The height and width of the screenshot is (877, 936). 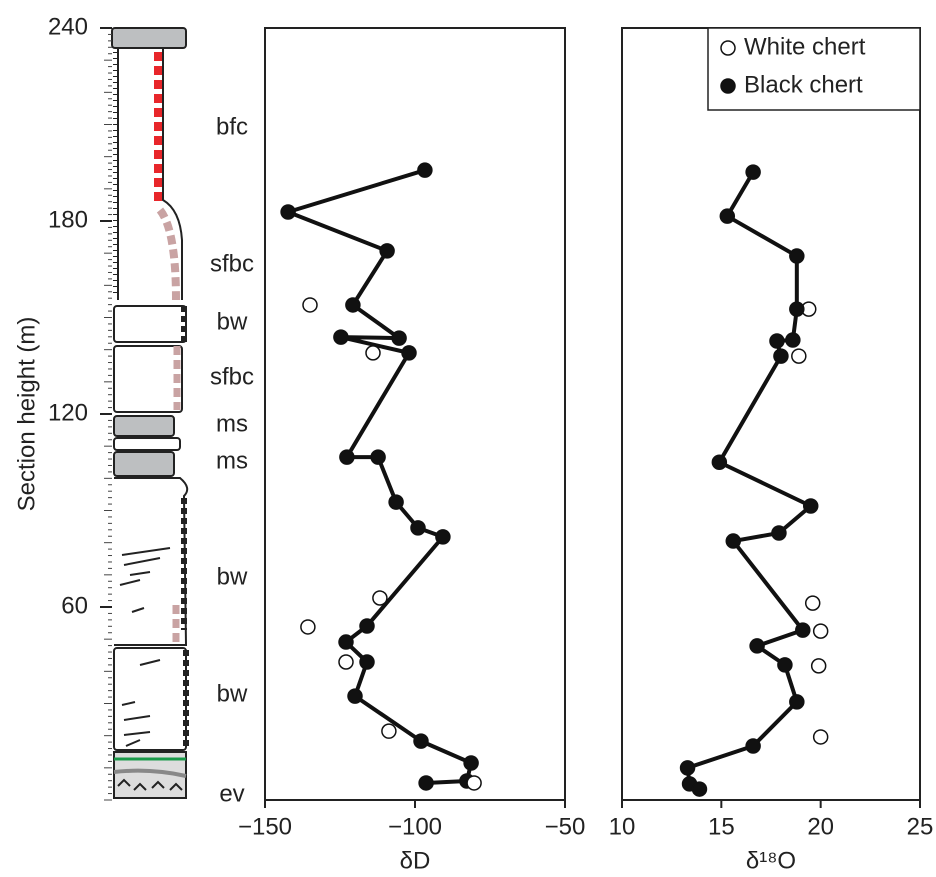 I want to click on y-axis-label: Section height (m), so click(x=26, y=414).